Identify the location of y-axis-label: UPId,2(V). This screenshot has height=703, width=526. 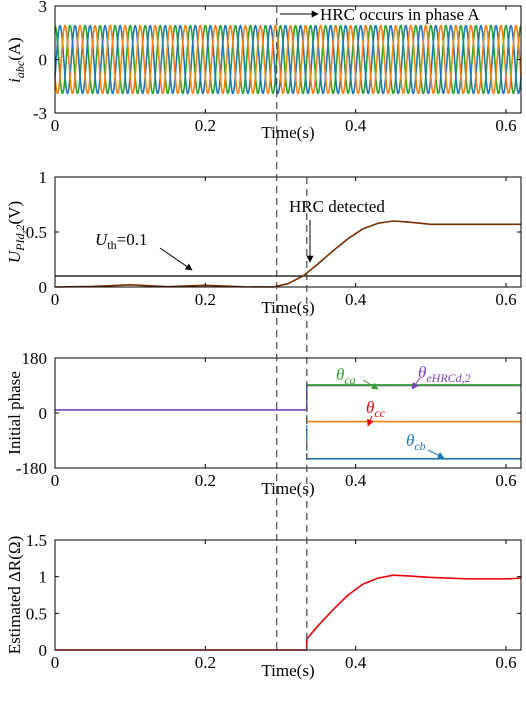
(16, 232).